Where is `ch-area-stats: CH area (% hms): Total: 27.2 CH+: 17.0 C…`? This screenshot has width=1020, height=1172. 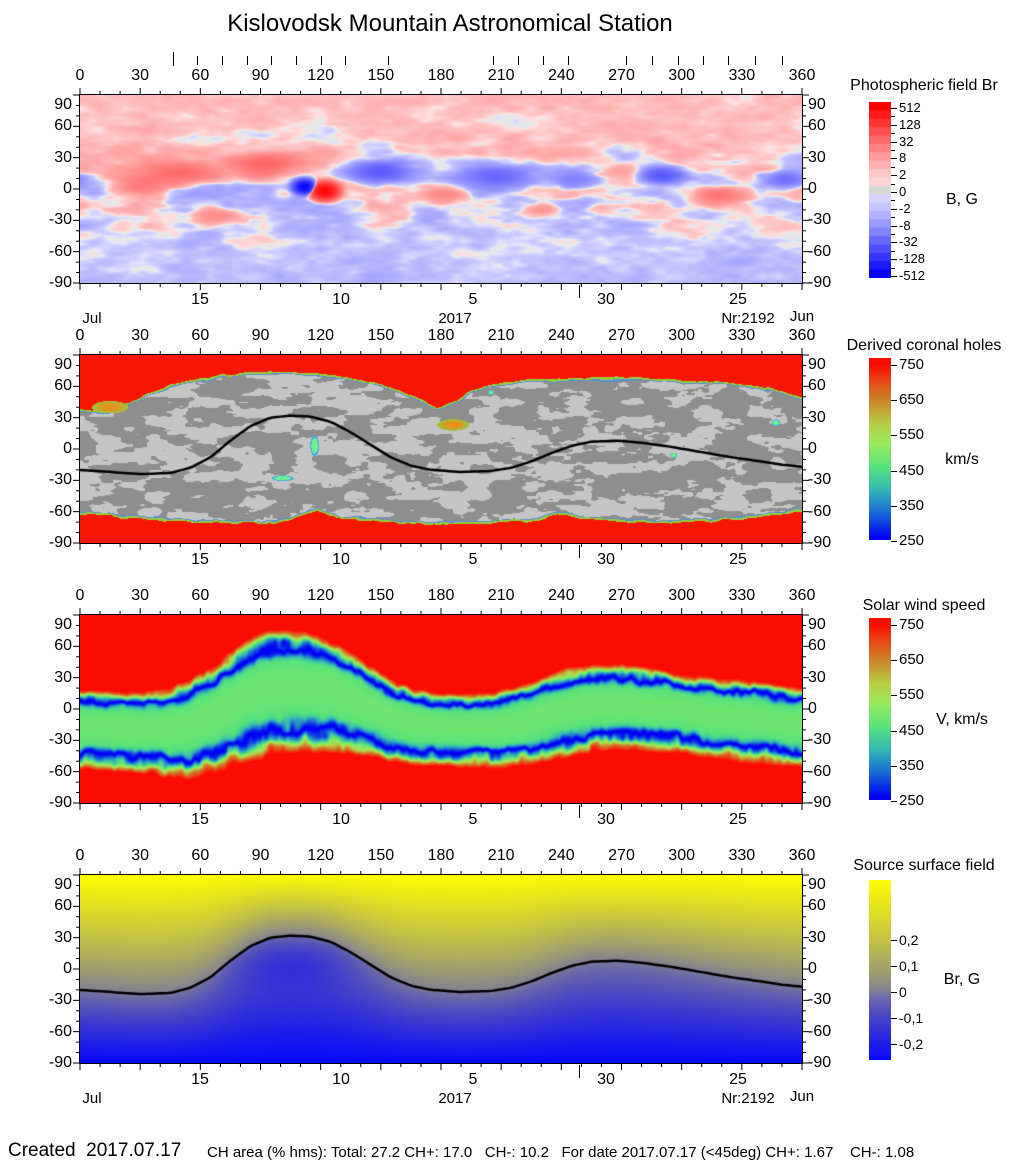
ch-area-stats: CH area (% hms): Total: 27.2 CH+: 17.0 C… is located at coordinates (561, 1152).